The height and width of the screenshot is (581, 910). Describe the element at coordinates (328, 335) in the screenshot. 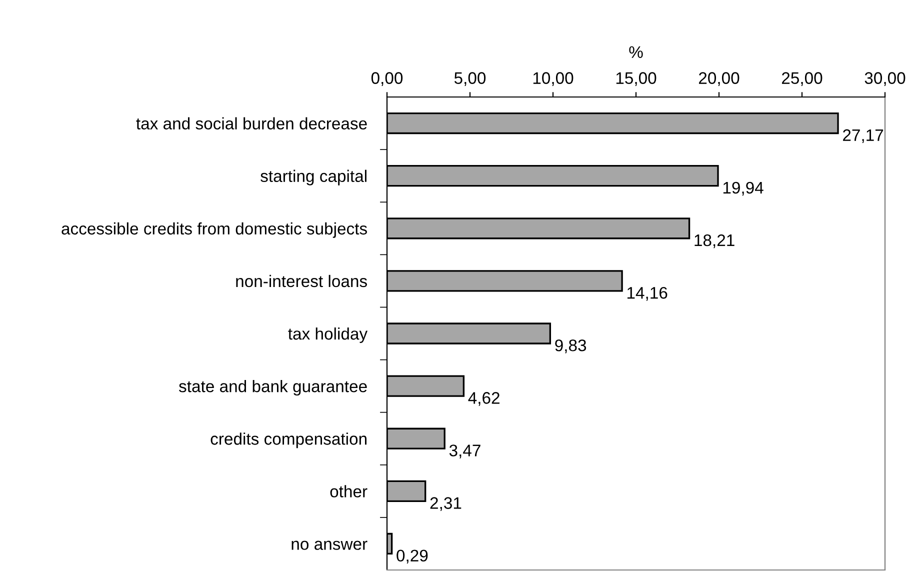

I see `y-tick-label: tax holiday` at that location.